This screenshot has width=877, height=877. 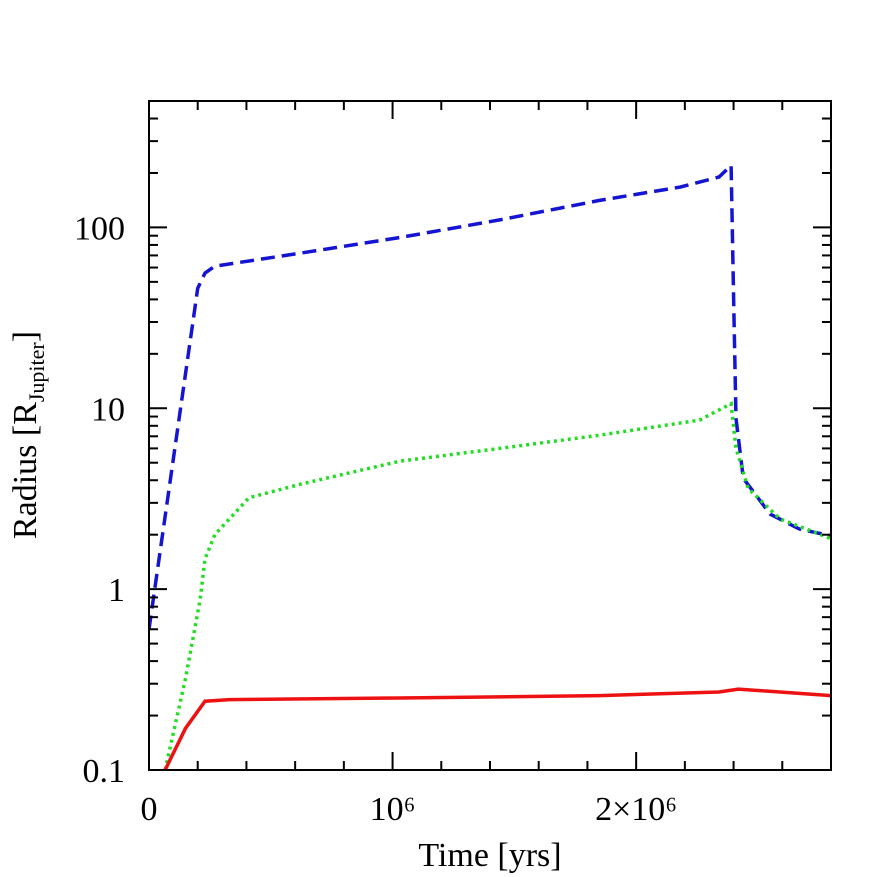 I want to click on y-tick-label: 0.1, so click(x=104, y=771).